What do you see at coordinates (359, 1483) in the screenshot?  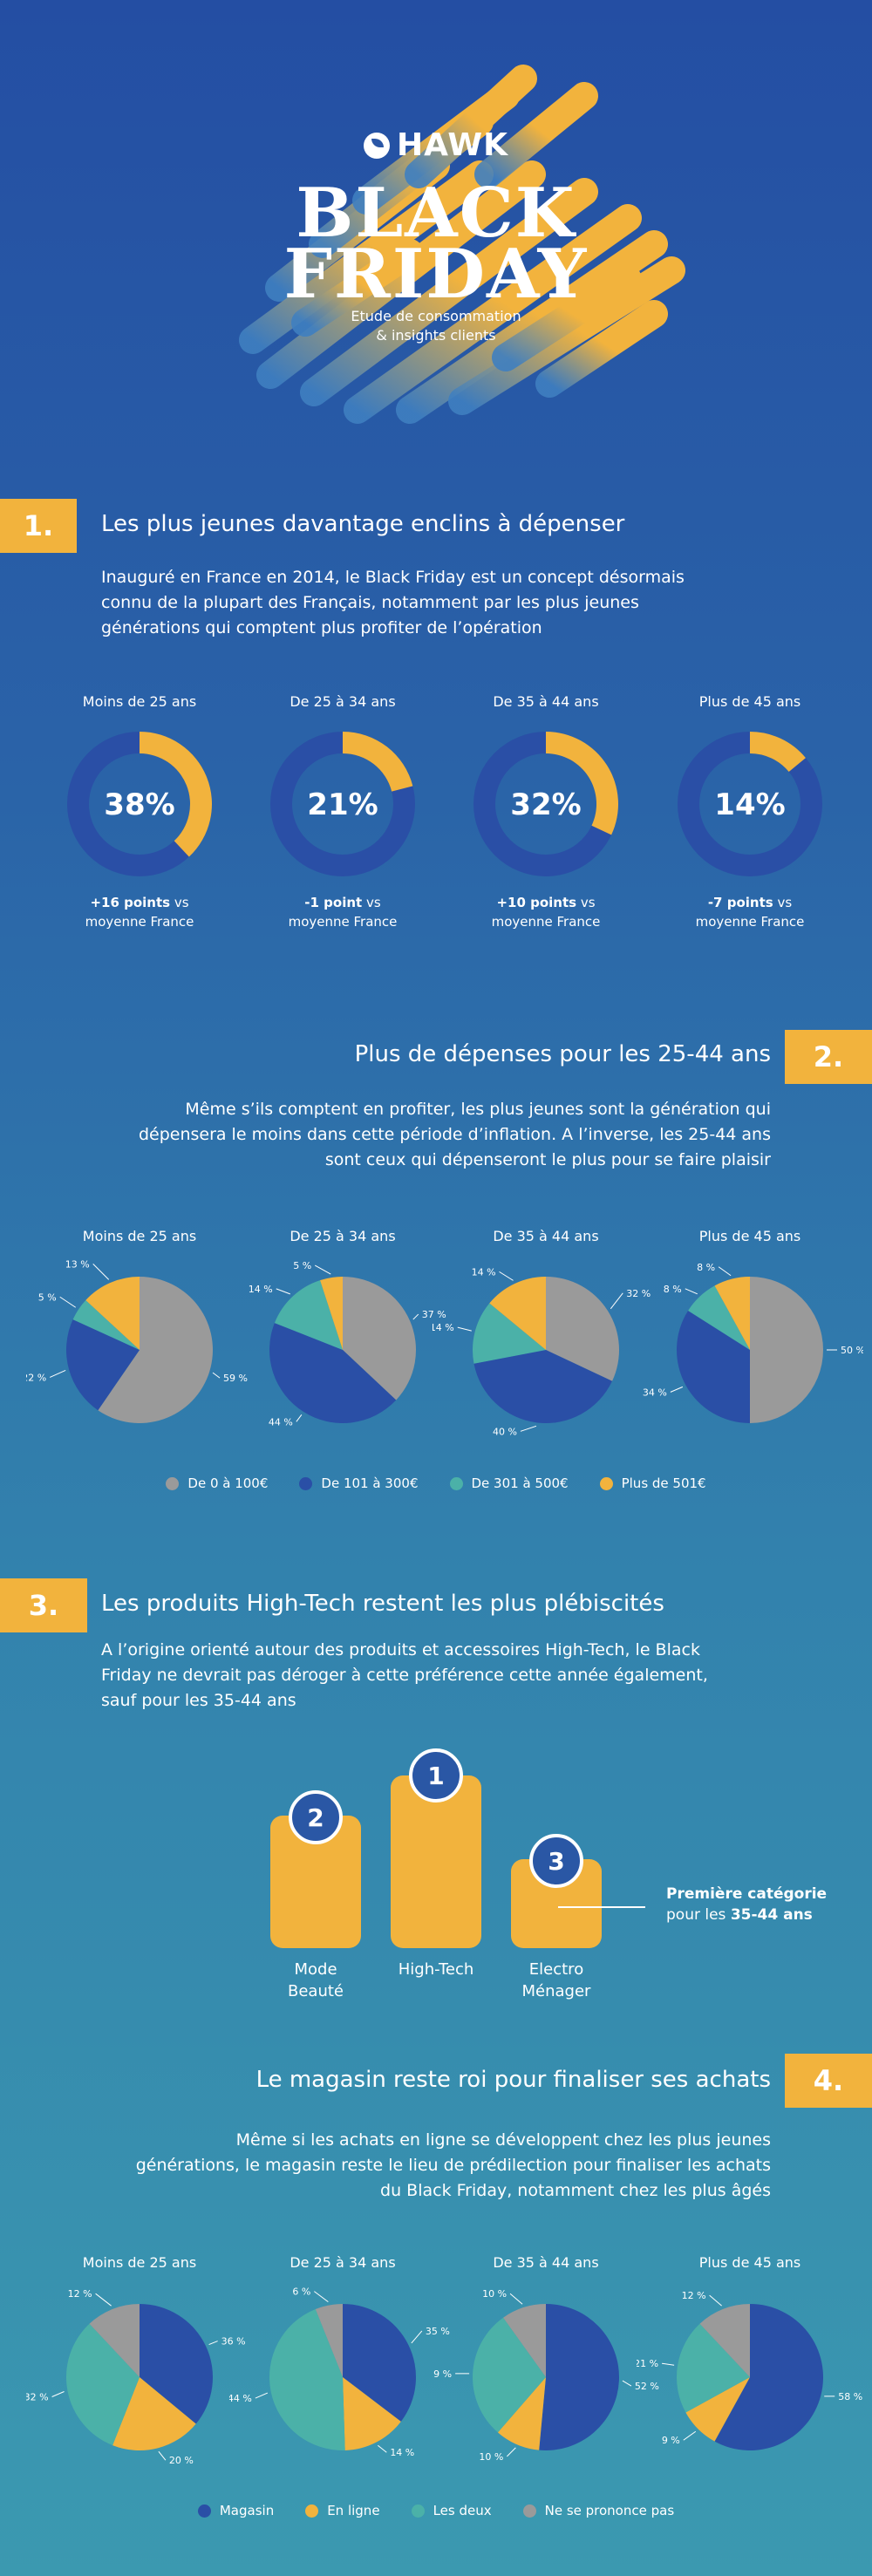 I see `legend-item: De 101 à 300€` at bounding box center [359, 1483].